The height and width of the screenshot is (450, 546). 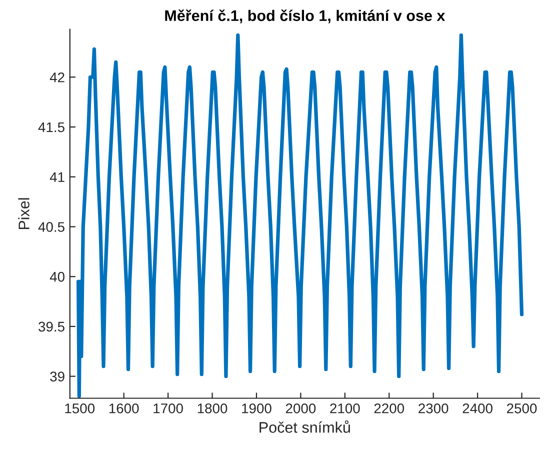 What do you see at coordinates (124, 408) in the screenshot?
I see `x-tick-label: 1600` at bounding box center [124, 408].